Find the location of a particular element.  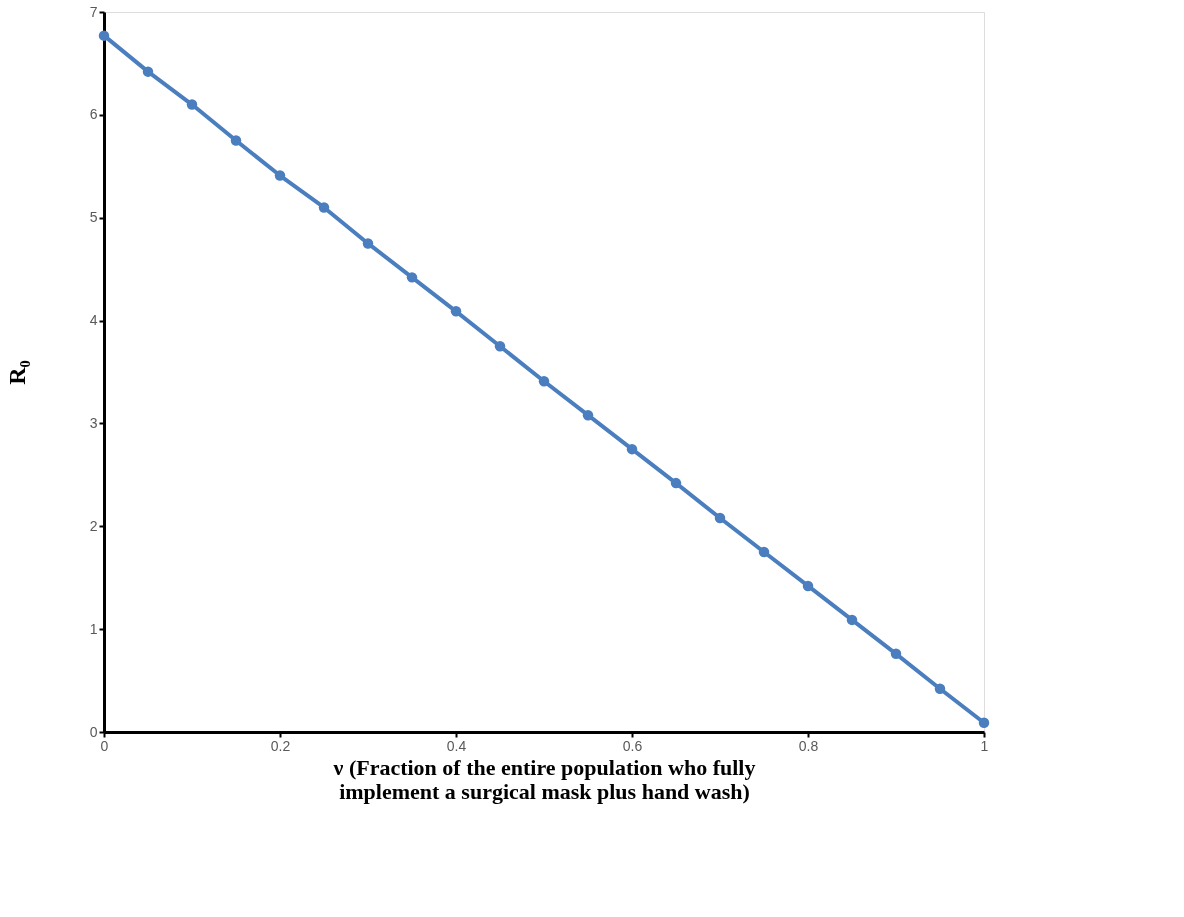

y-tick-label: 5 is located at coordinates (93, 217).